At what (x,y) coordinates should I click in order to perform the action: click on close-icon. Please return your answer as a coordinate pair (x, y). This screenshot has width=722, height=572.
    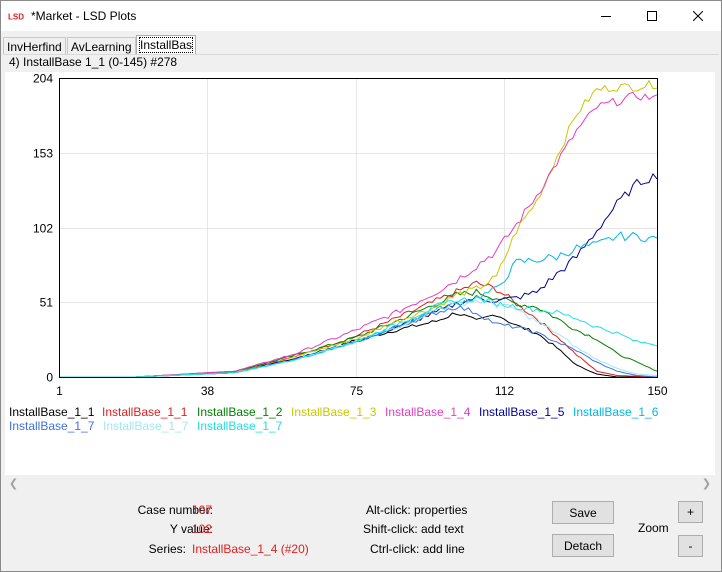
    Looking at the image, I should click on (698, 16).